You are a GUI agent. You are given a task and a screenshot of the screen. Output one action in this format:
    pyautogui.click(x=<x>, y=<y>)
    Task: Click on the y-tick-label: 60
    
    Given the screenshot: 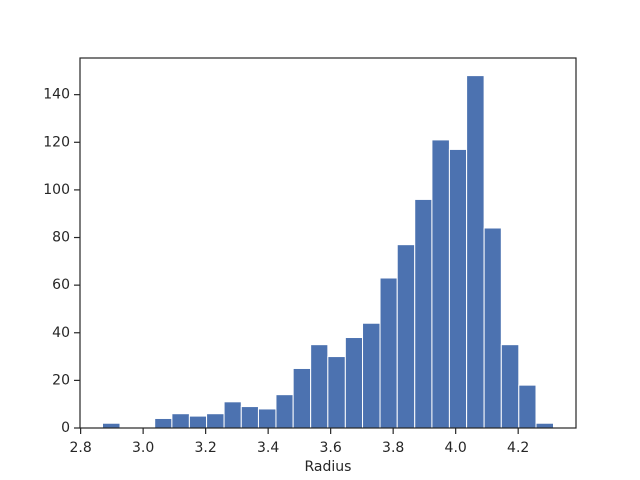 What is the action you would take?
    pyautogui.click(x=61, y=285)
    